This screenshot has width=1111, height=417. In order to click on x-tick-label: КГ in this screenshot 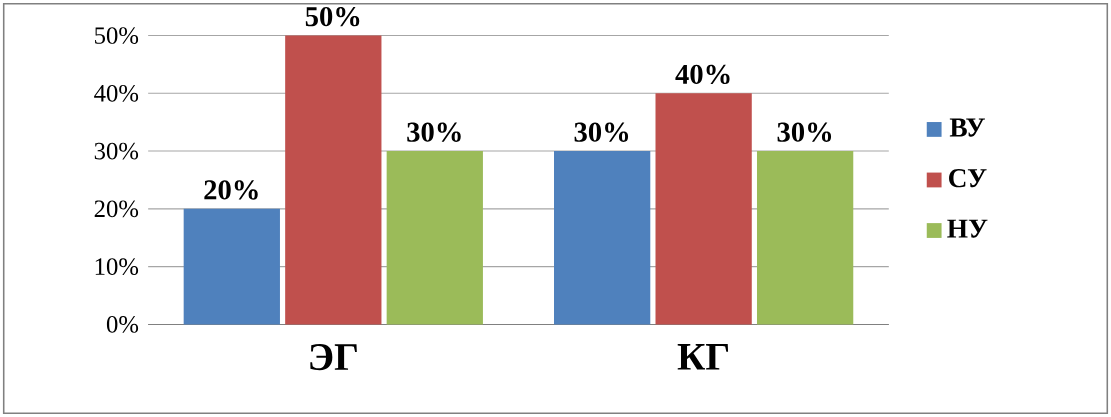, I will do `click(703, 357)`.